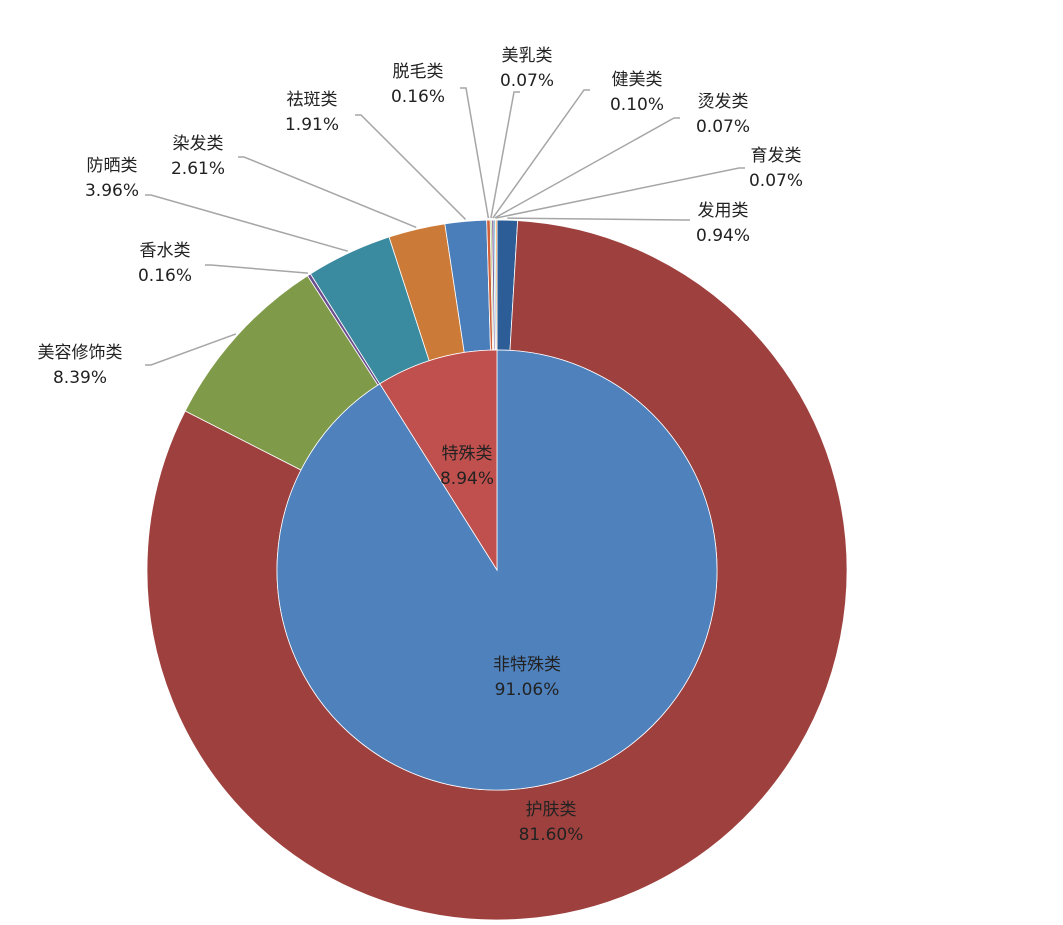  What do you see at coordinates (165, 251) in the screenshot?
I see `category-label: 香水类` at bounding box center [165, 251].